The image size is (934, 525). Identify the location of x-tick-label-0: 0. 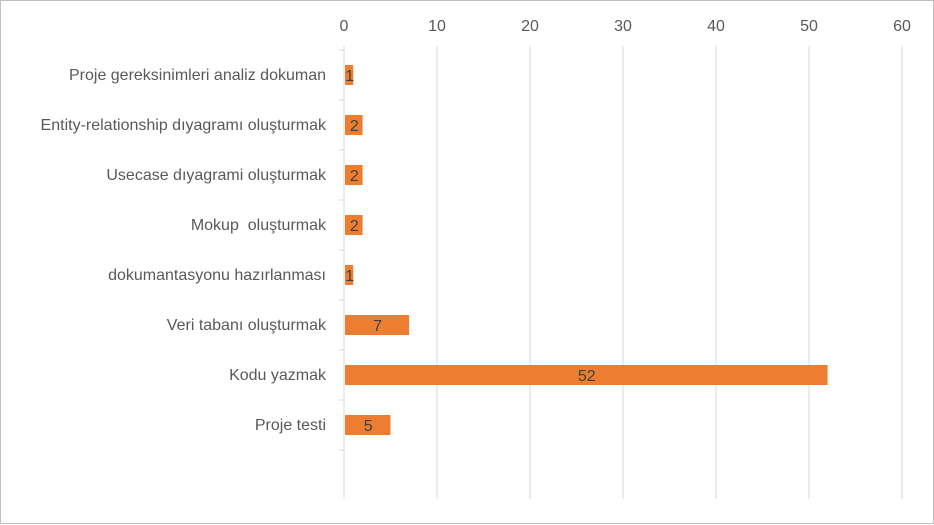
(344, 26).